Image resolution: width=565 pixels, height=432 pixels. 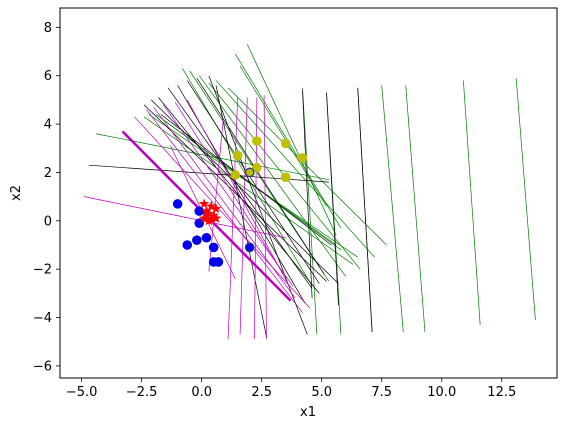 What do you see at coordinates (291, 389) in the screenshot?
I see `x-axis-ticks: −5.0 −2.5 0.0 2.5 5.0 7.5 10.0 12.5` at bounding box center [291, 389].